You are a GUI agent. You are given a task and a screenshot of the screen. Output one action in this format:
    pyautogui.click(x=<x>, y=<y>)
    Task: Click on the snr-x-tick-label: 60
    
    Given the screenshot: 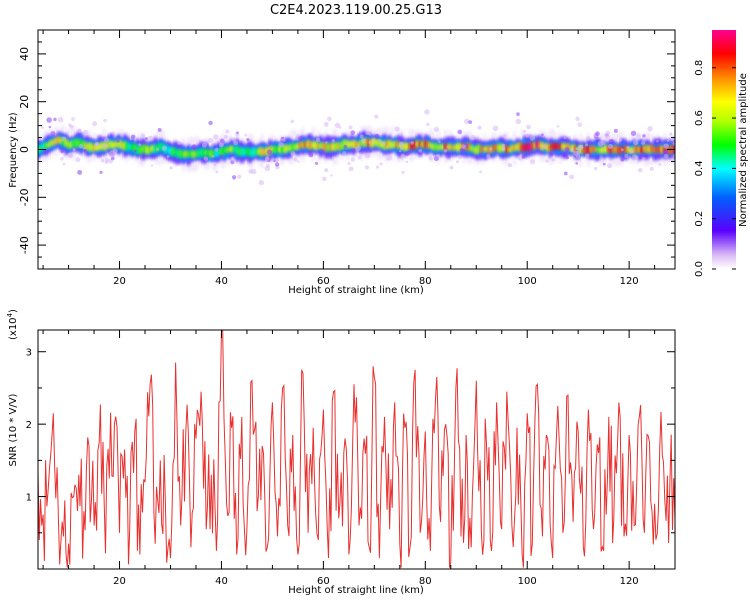 What is the action you would take?
    pyautogui.click(x=323, y=581)
    